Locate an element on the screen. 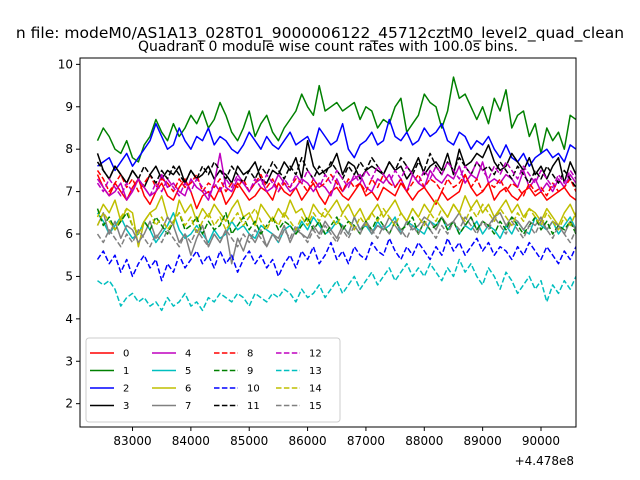  x-tick-label: 87000 is located at coordinates (366, 441).